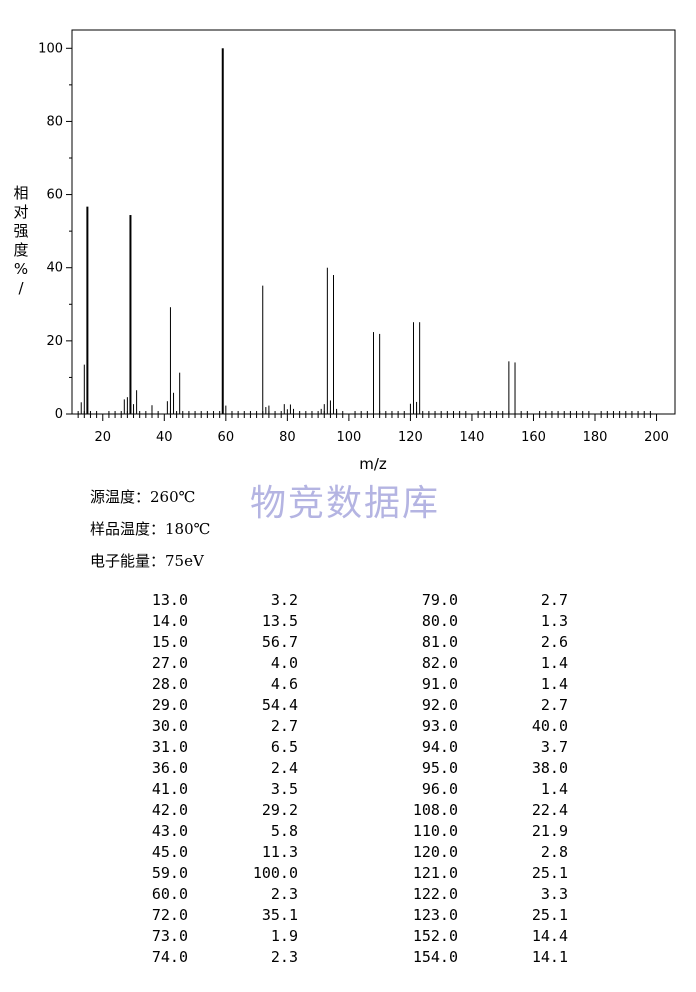 The width and height of the screenshot is (696, 992). I want to click on mz-cell: 120.0, so click(435, 852).